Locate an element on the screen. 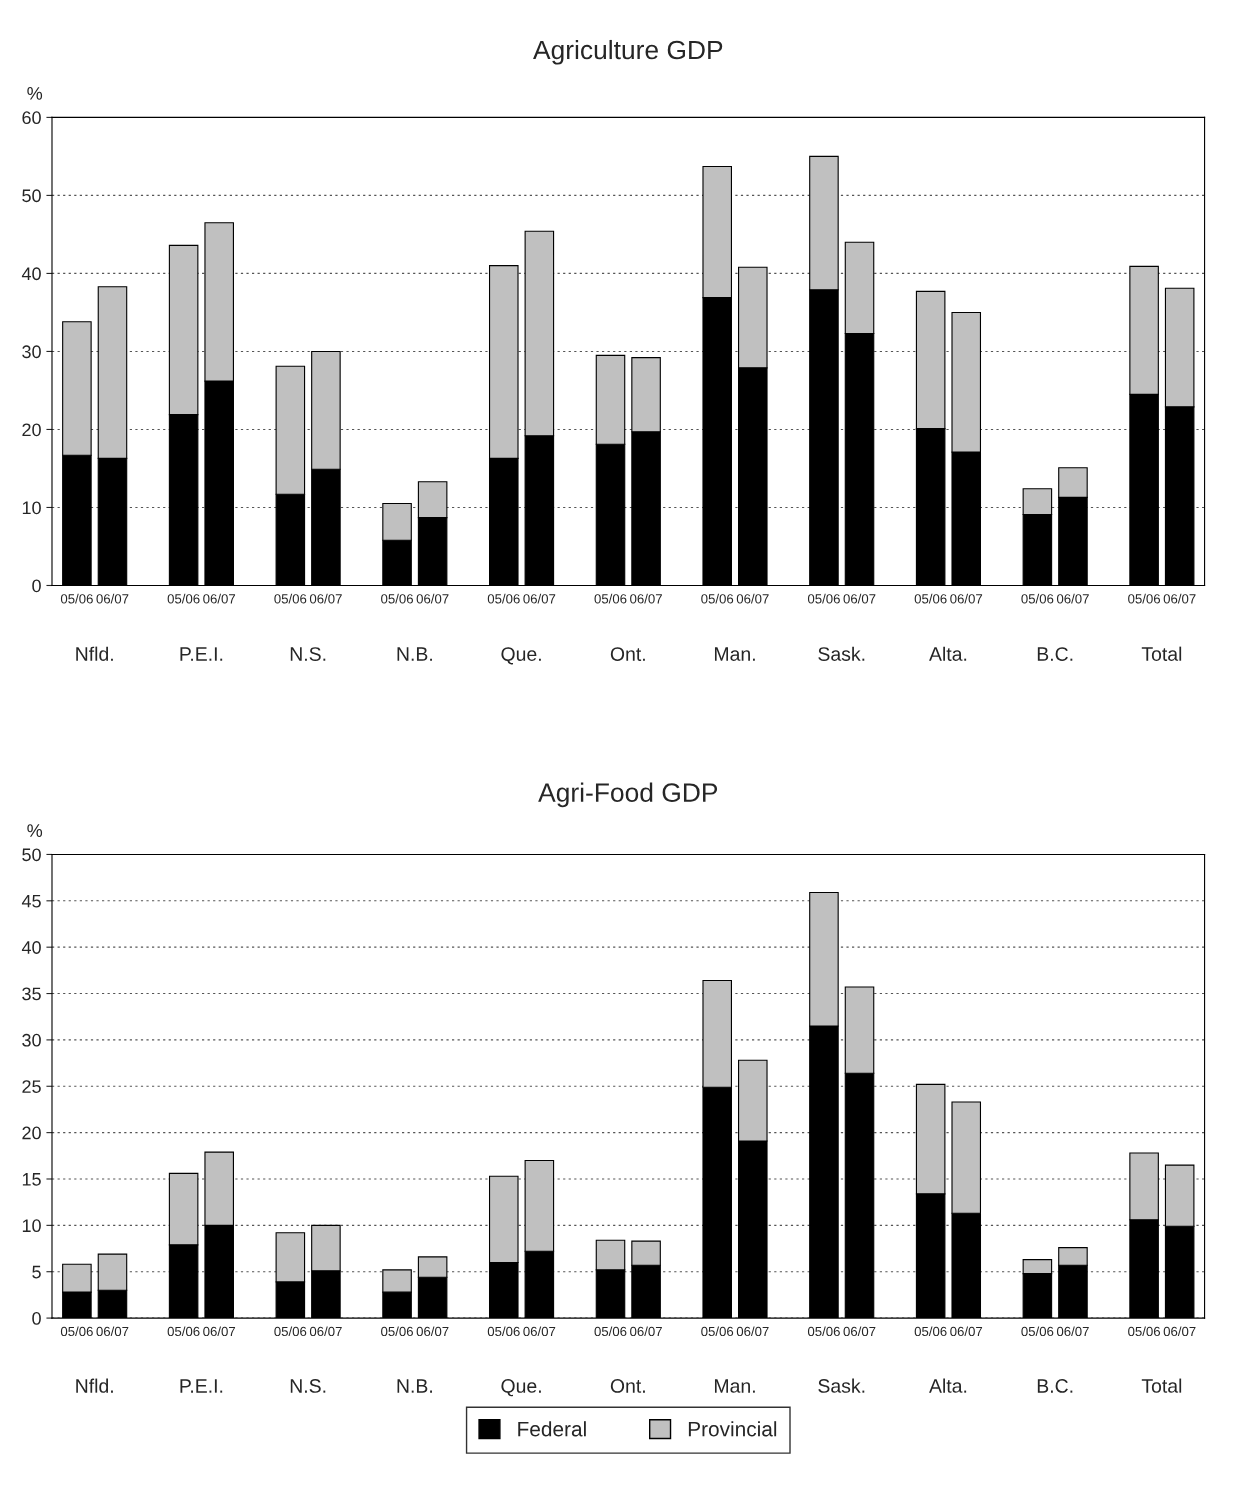 The height and width of the screenshot is (1486, 1238). chart-title: Agri-Food GDP is located at coordinates (628, 795).